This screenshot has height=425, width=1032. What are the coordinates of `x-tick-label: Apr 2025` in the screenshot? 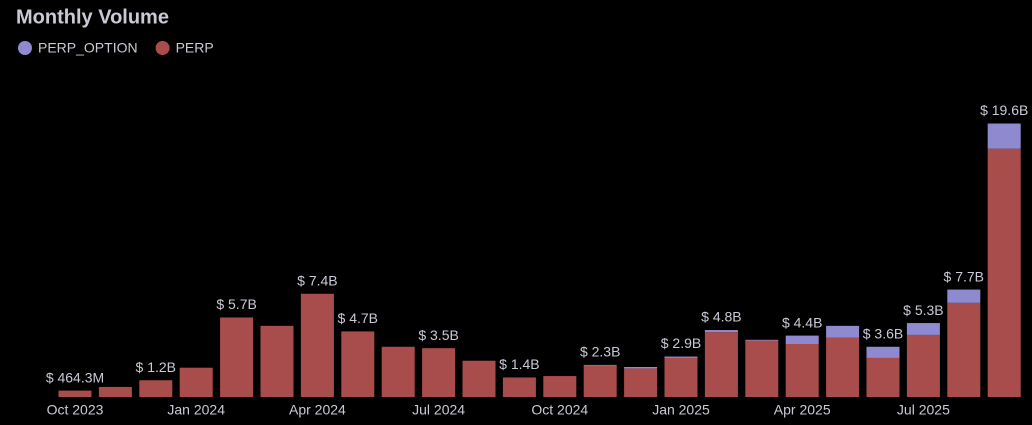 It's located at (802, 410).